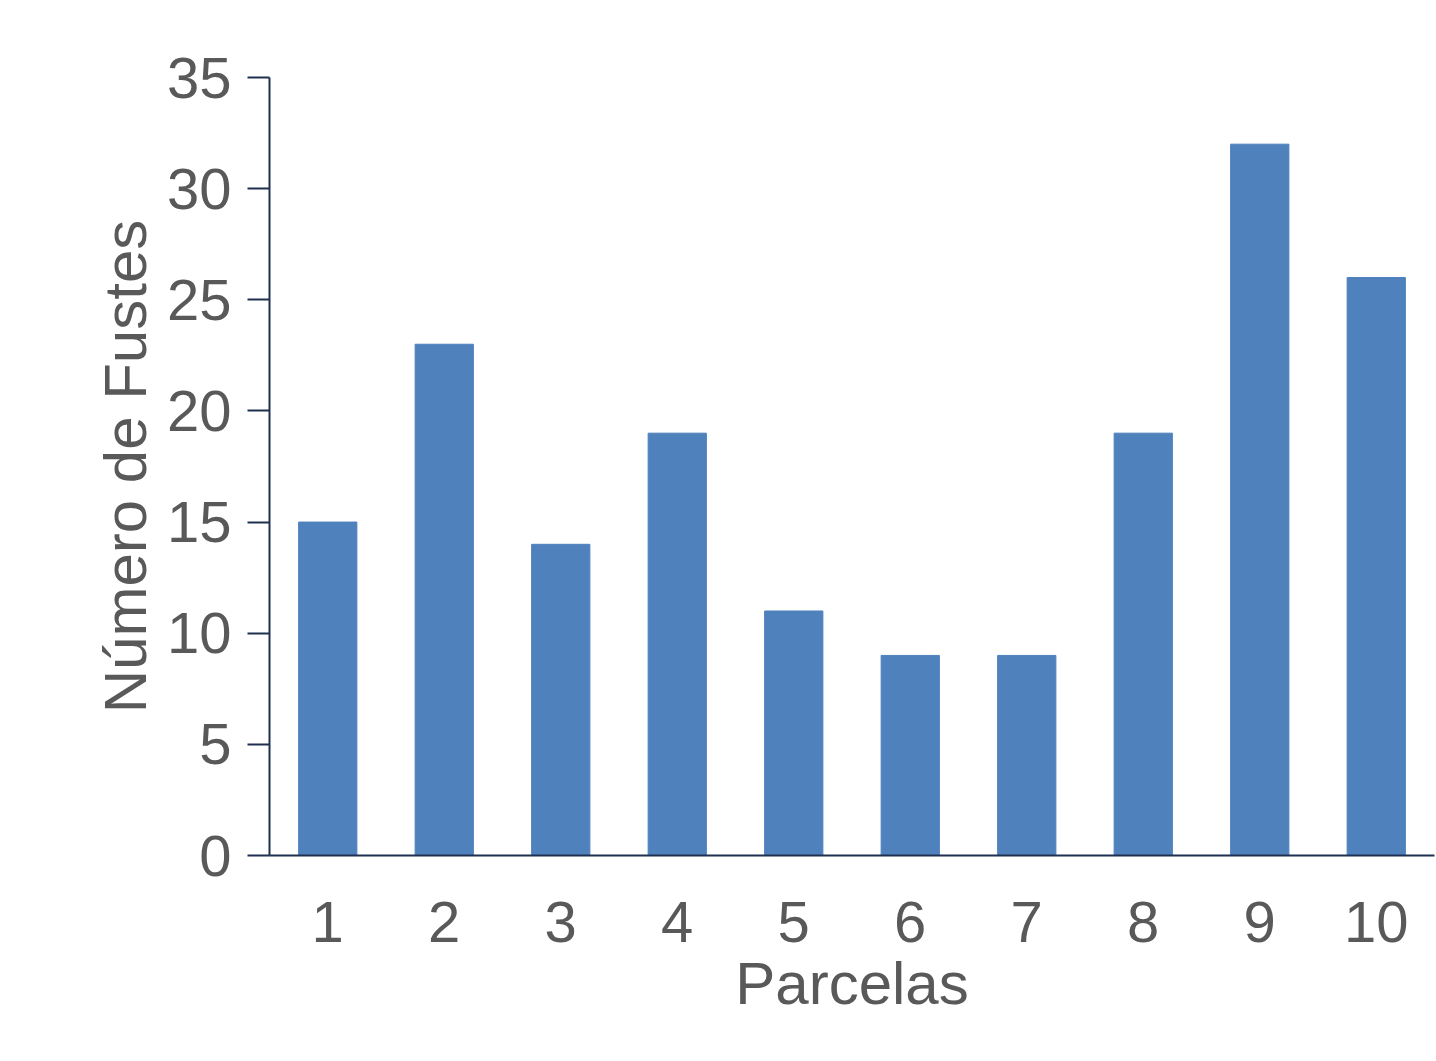 Image resolution: width=1436 pixels, height=1061 pixels. I want to click on y-tick-label: 0, so click(215, 855).